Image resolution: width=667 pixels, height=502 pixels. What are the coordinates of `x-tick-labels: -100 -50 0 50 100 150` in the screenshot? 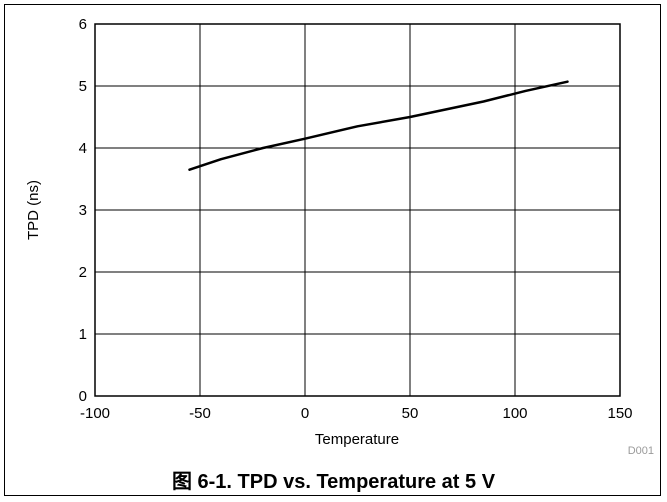 It's located at (356, 413).